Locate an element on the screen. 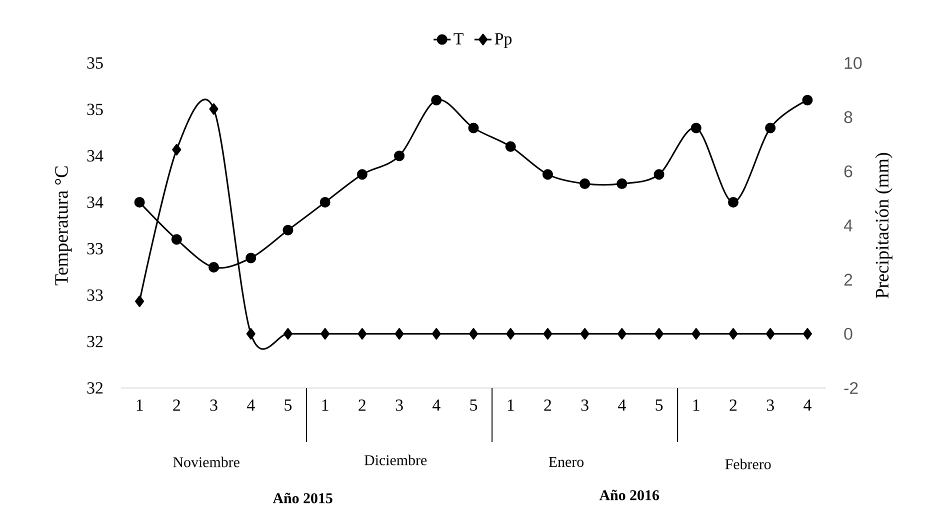 The image size is (949, 510). legend-label: T is located at coordinates (459, 38).